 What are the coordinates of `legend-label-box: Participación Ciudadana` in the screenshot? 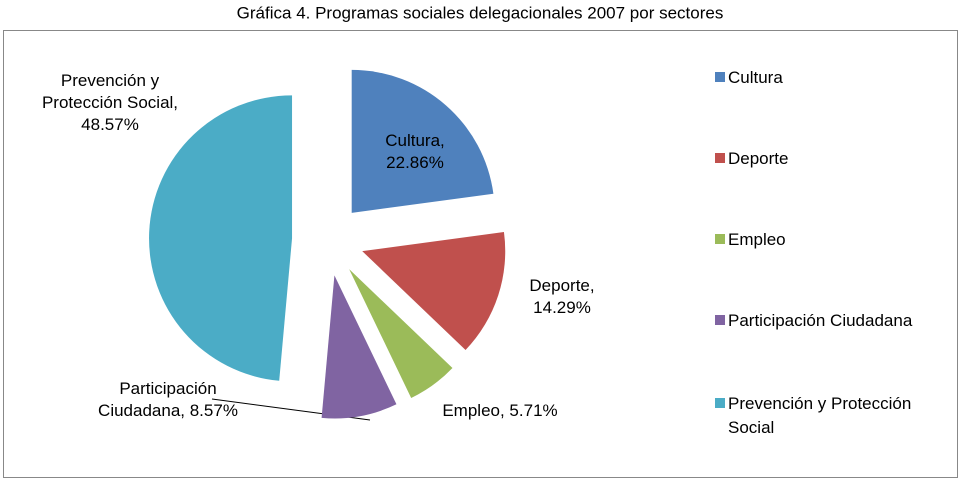 It's located at (820, 320).